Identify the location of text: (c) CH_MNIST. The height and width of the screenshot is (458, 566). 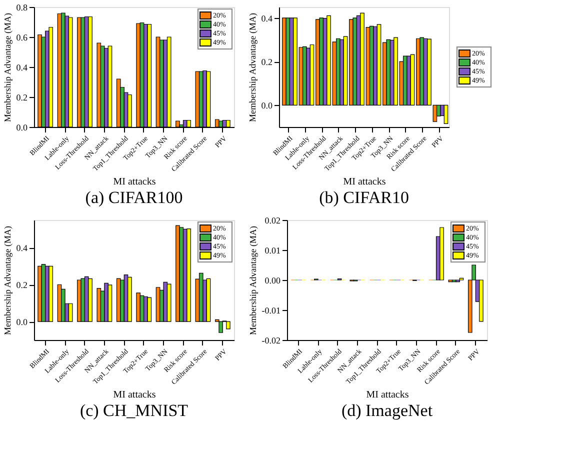
(134, 410).